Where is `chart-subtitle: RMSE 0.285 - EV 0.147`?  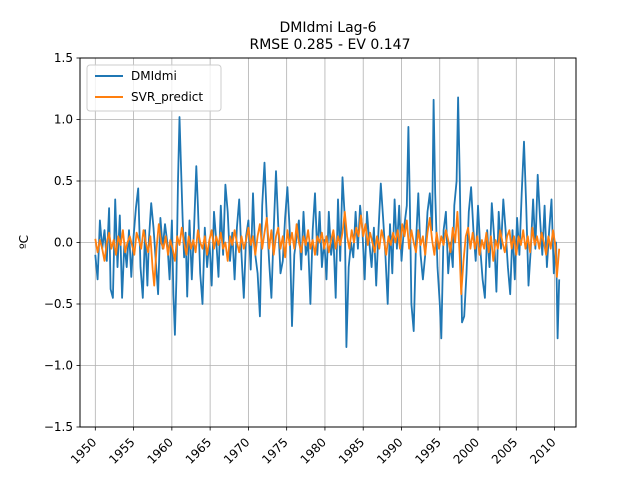
chart-subtitle: RMSE 0.285 - EV 0.147 is located at coordinates (330, 45).